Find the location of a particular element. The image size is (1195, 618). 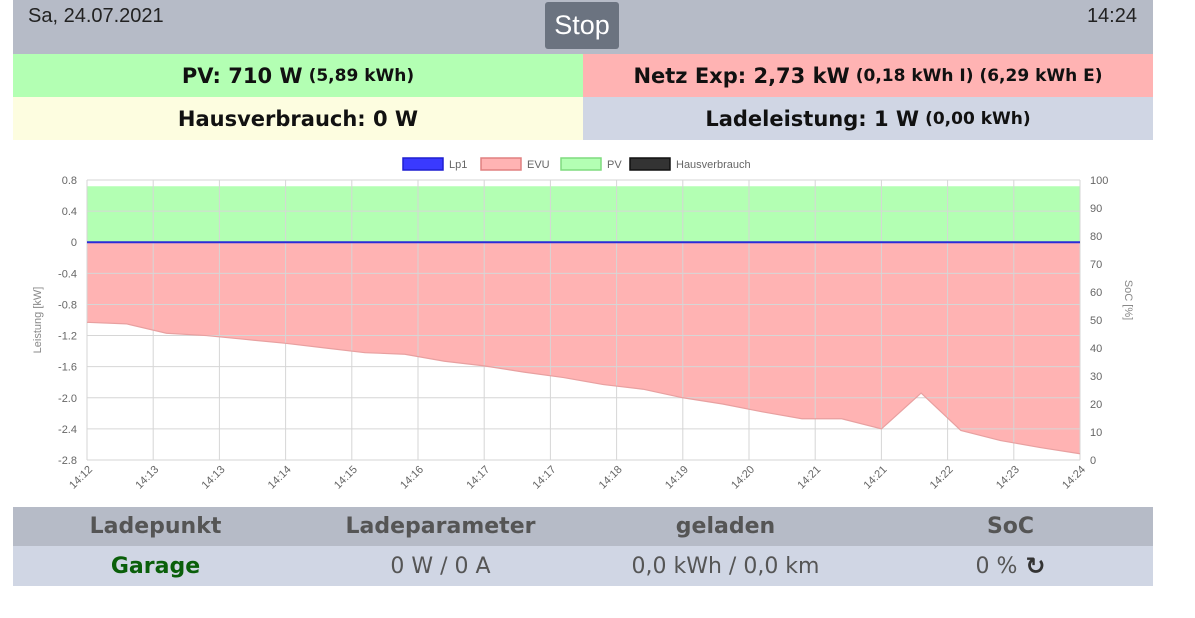

y2-tick-label: 30 is located at coordinates (1096, 377).